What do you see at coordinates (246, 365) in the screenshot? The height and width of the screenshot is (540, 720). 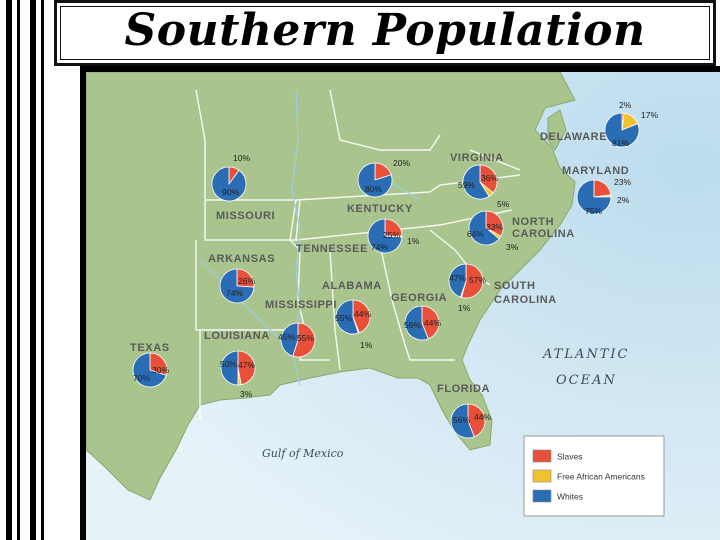 I see `pct-label-louisiana-slaves: 47%` at bounding box center [246, 365].